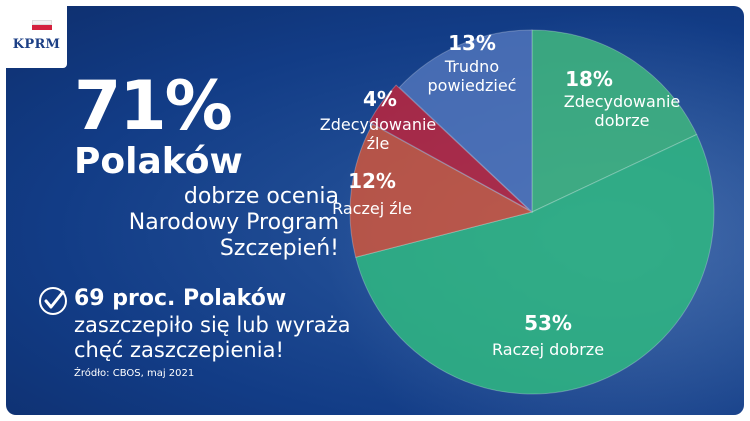 This screenshot has height=421, width=750. What do you see at coordinates (279, 248) in the screenshot?
I see `headline-subtitle-line: Szczepień!` at bounding box center [279, 248].